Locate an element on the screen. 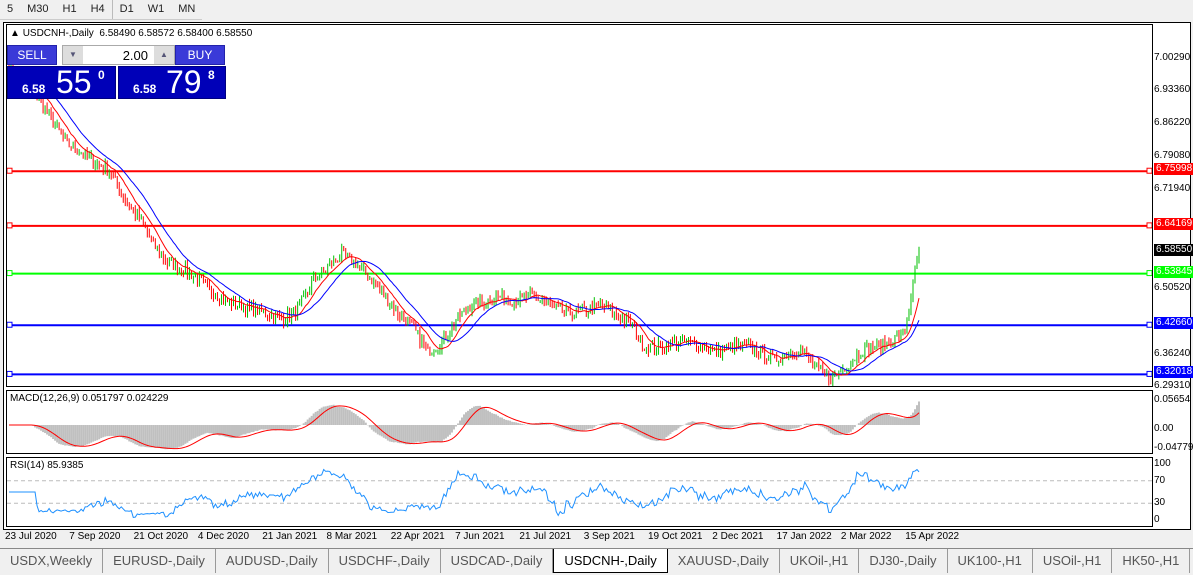  date-axis-tick: 3 Sep 2021 is located at coordinates (609, 536).